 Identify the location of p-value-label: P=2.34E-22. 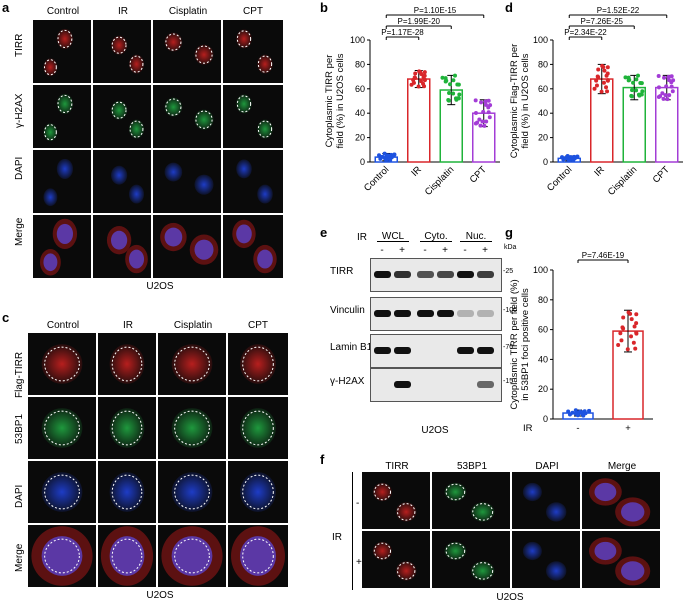
(585, 32).